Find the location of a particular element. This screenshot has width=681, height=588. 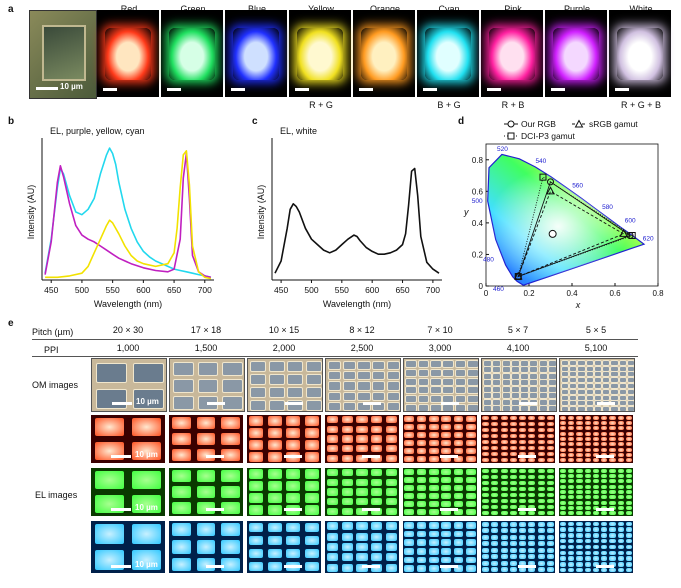

panel-b-letter: b is located at coordinates (11, 121).